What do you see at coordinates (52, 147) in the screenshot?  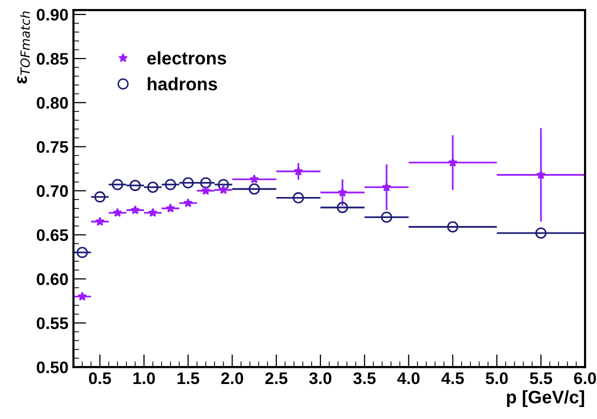 I see `y-tick-label: 0.75` at bounding box center [52, 147].